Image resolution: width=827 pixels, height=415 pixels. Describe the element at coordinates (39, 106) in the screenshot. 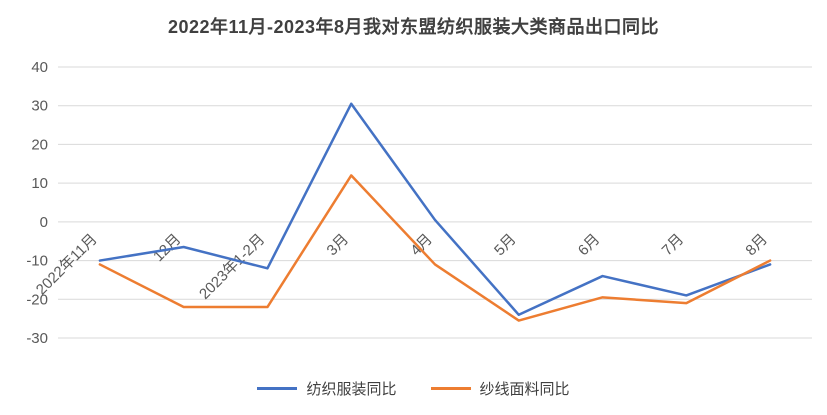

I see `y-axis-tick-label: 30` at that location.